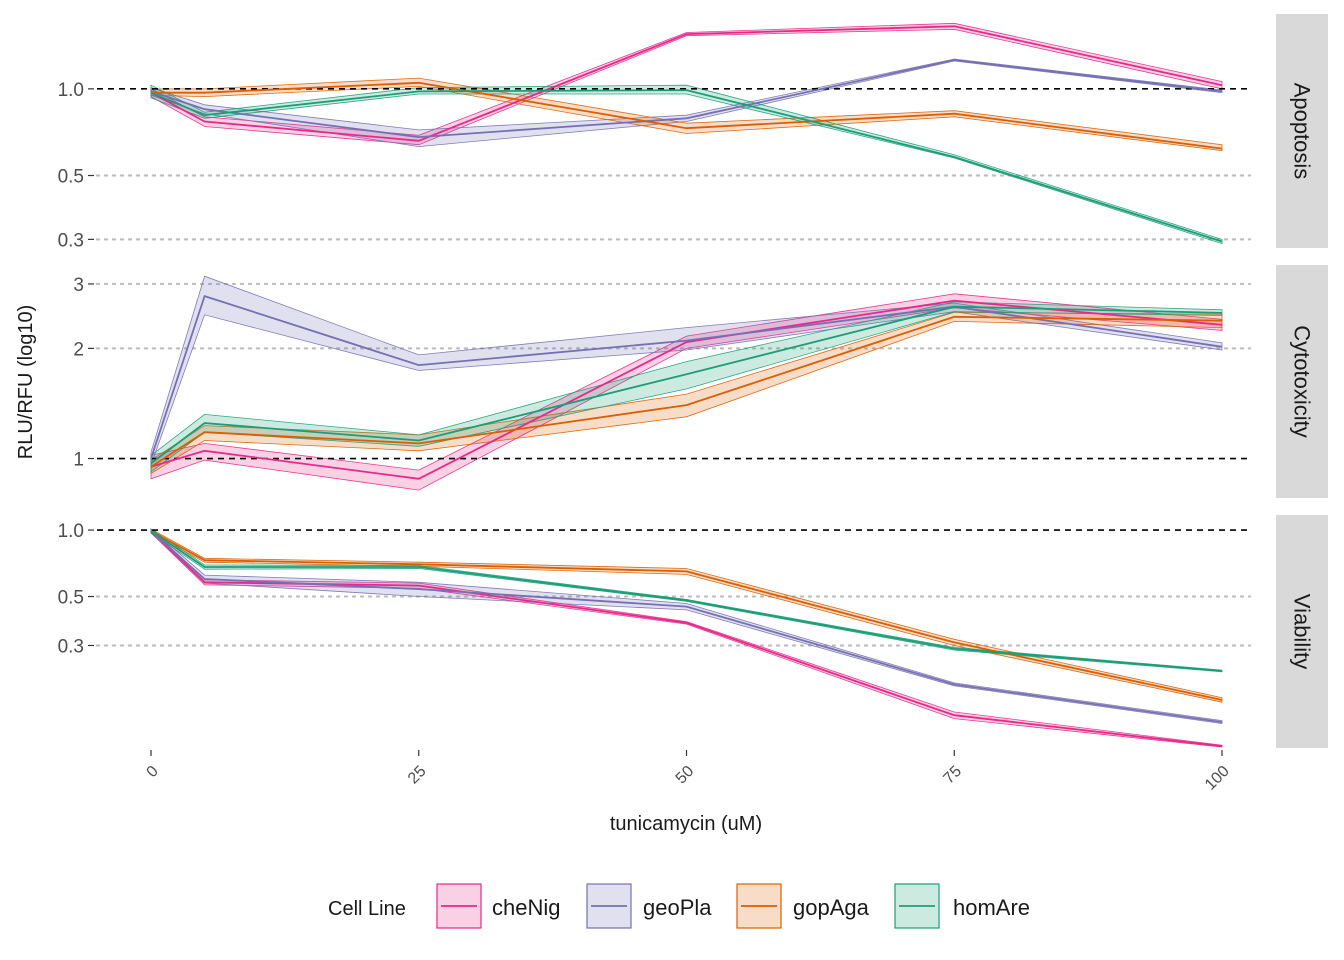  Describe the element at coordinates (78, 460) in the screenshot. I see `y-tick-label: 1` at that location.